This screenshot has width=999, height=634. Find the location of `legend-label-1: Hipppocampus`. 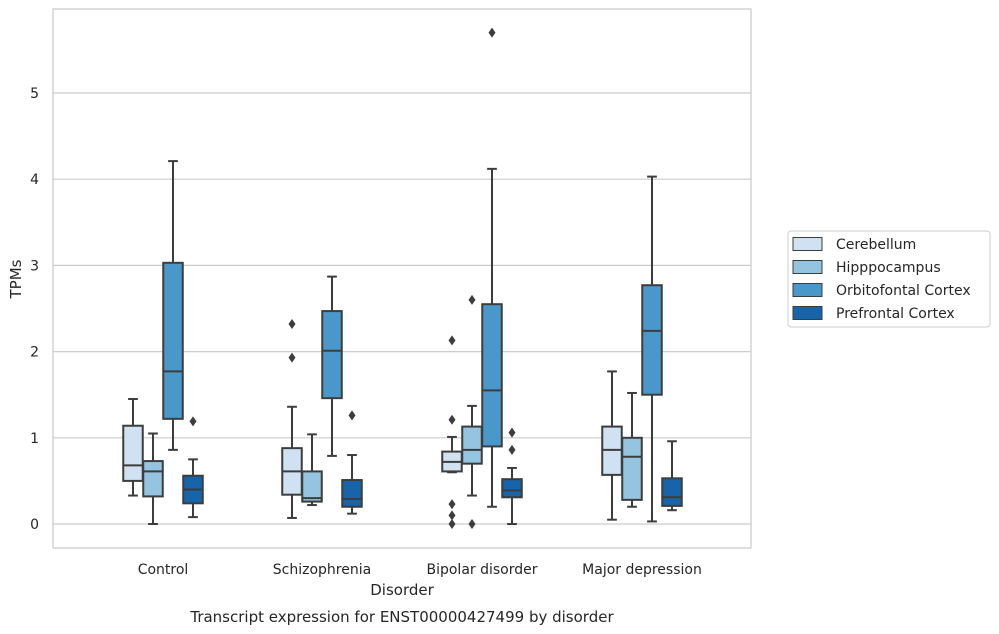

legend-label-1: Hipppocampus is located at coordinates (888, 268).